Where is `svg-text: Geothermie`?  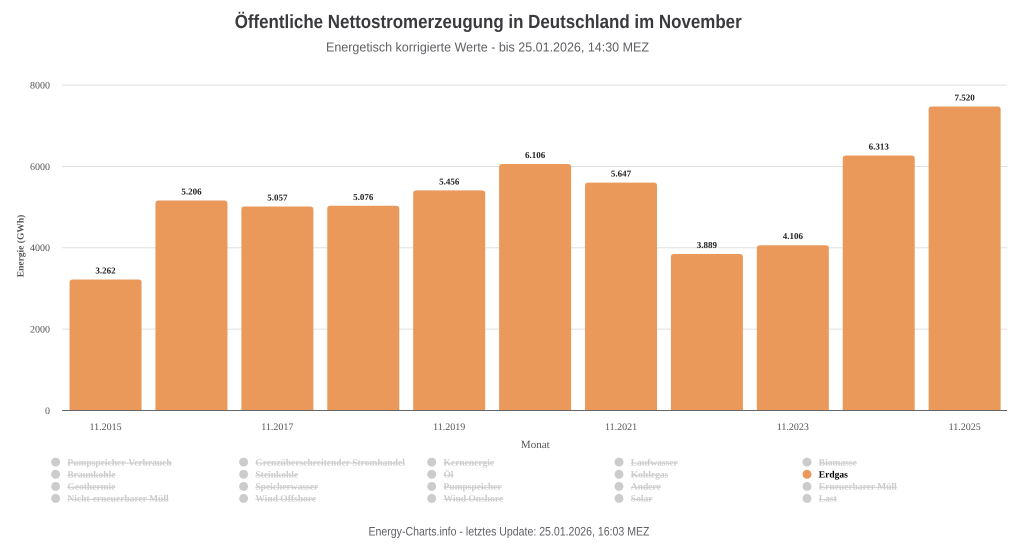 svg-text: Geothermie is located at coordinates (91, 488).